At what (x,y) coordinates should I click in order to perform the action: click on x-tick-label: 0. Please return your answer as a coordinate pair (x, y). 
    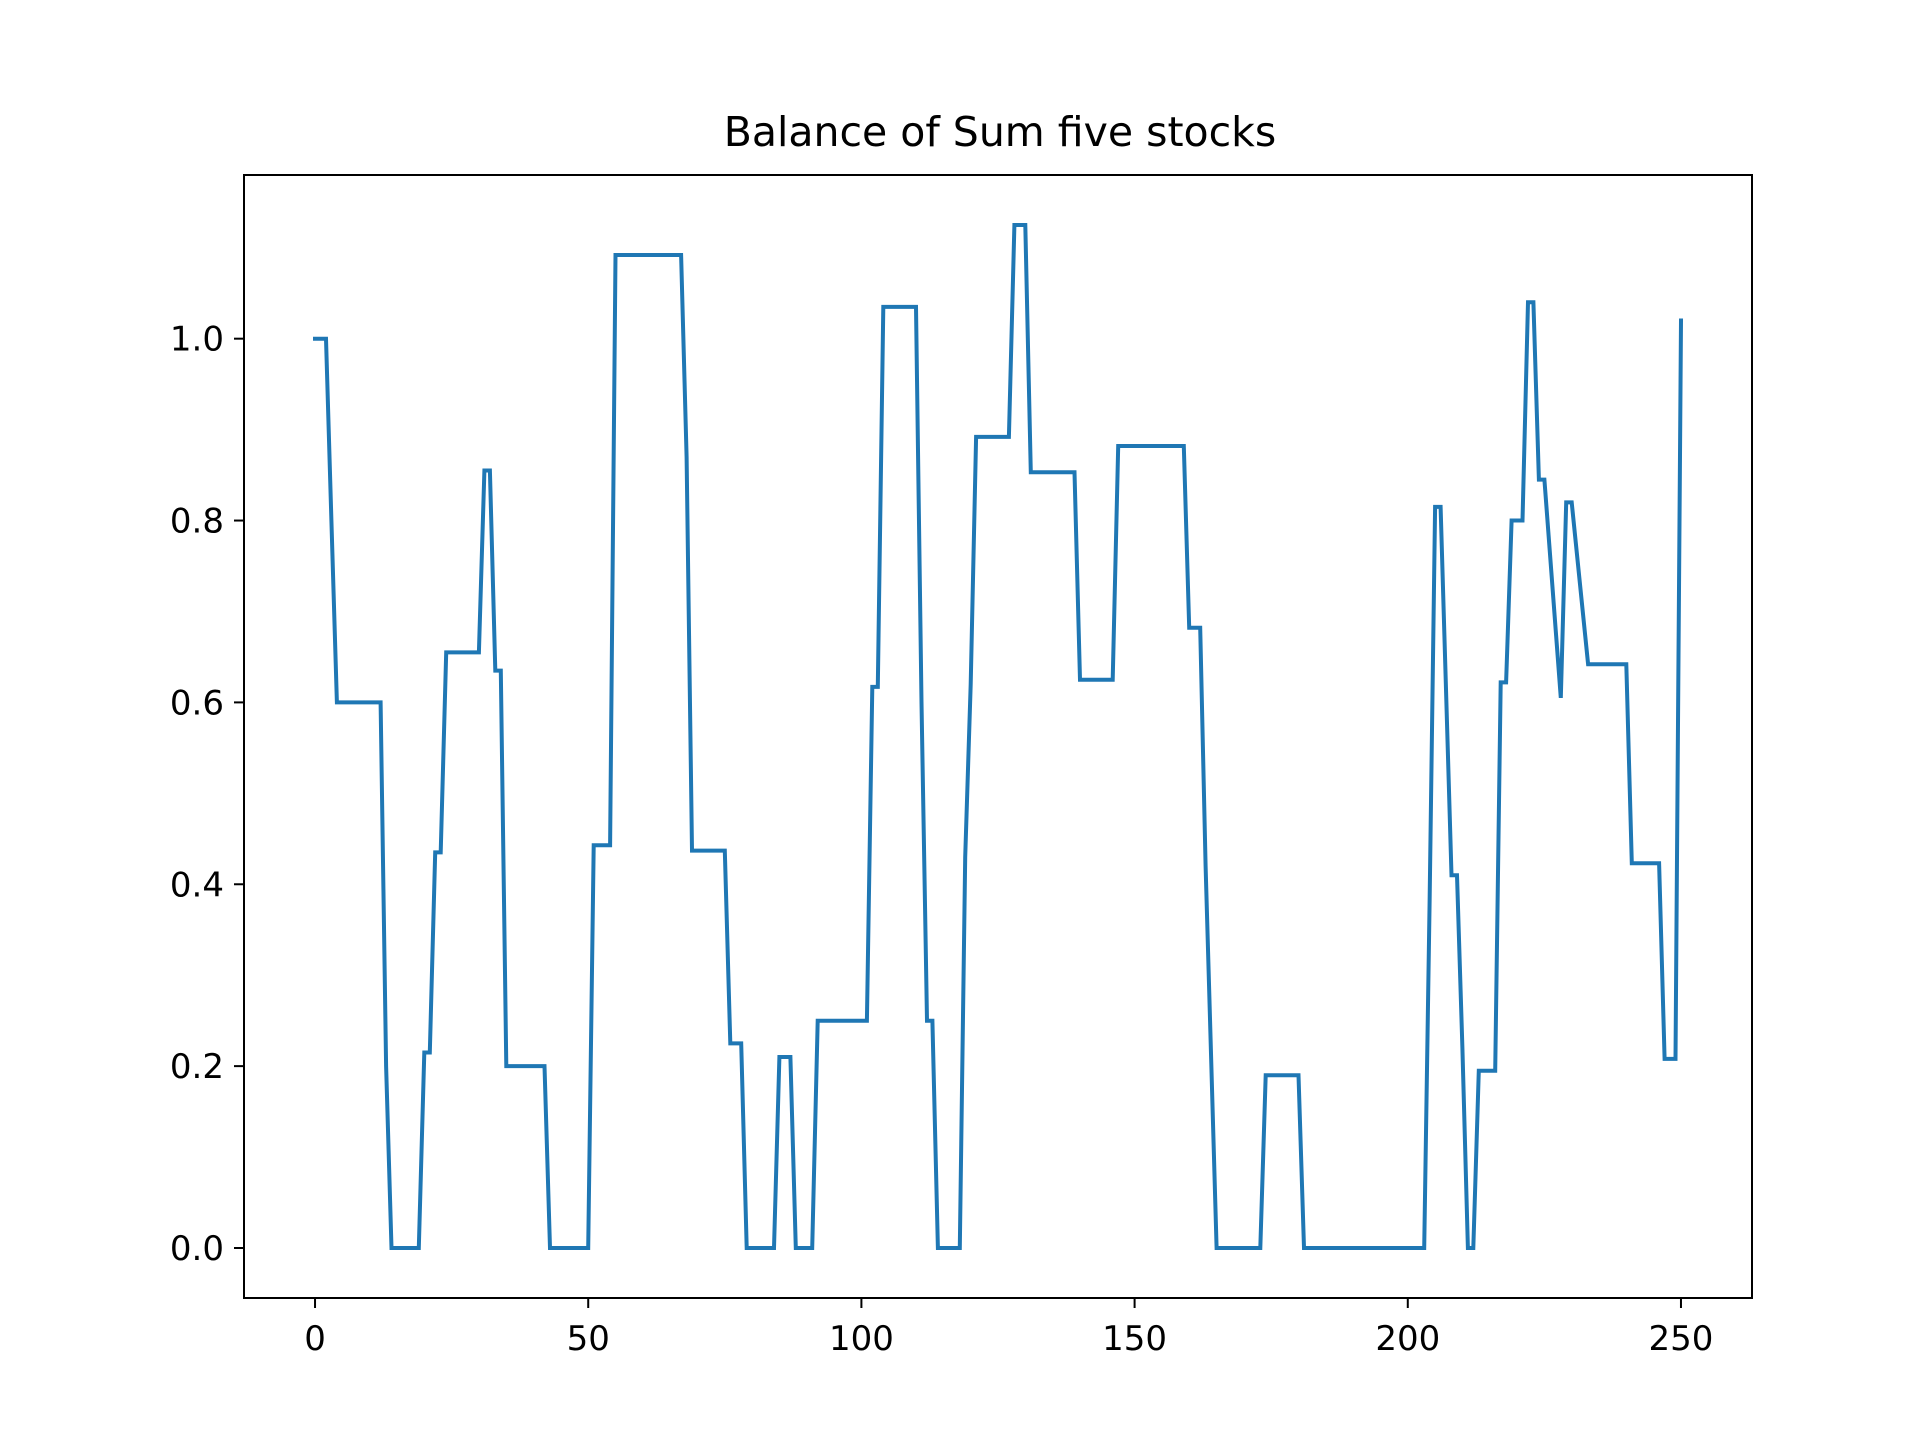
    Looking at the image, I should click on (315, 1339).